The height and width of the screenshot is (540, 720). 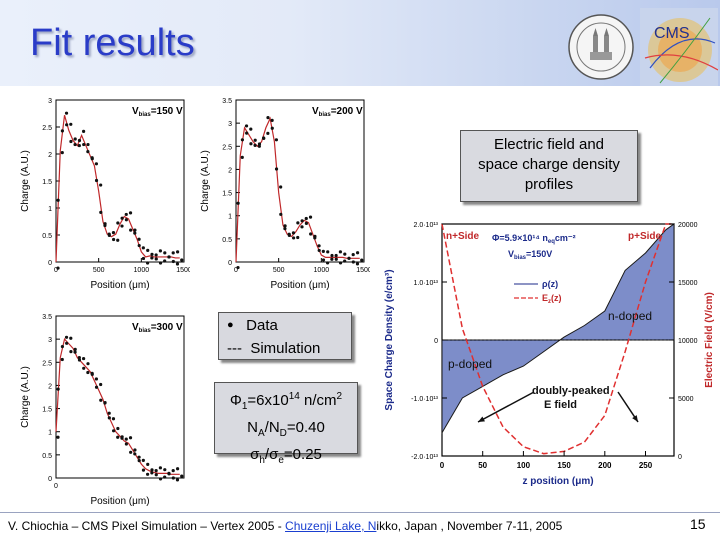 What do you see at coordinates (234, 348) in the screenshot?
I see `legend-sim-dashes: ---` at bounding box center [234, 348].